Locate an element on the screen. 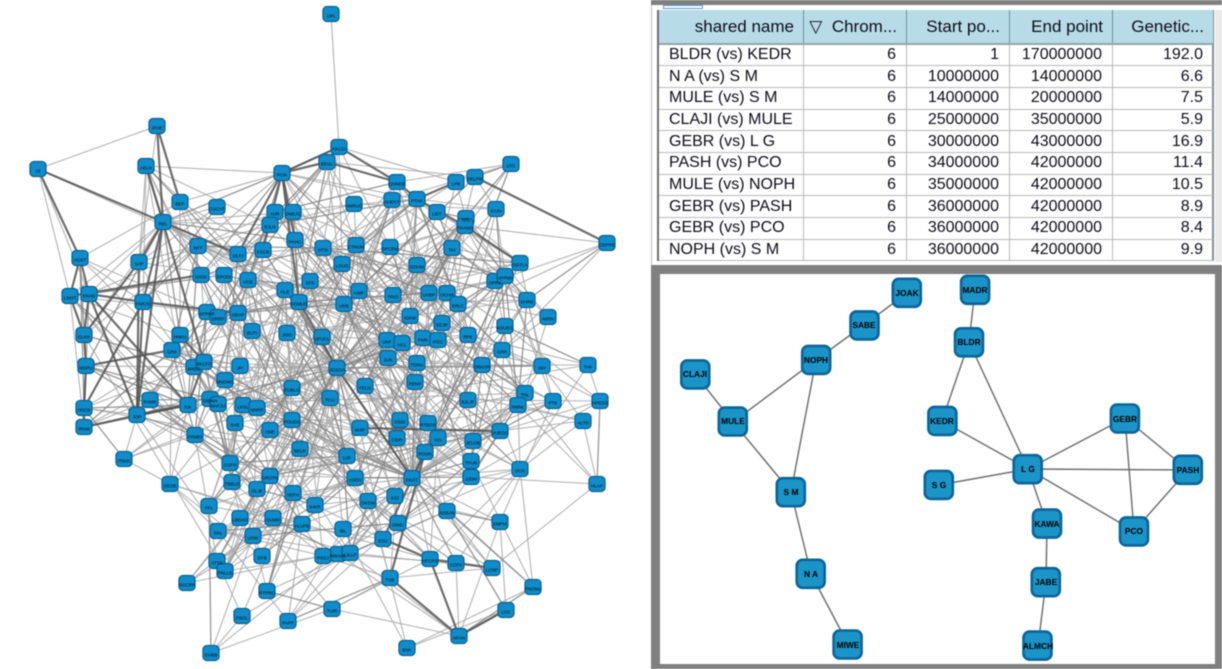  svg-text: TRIO is located at coordinates (393, 297).